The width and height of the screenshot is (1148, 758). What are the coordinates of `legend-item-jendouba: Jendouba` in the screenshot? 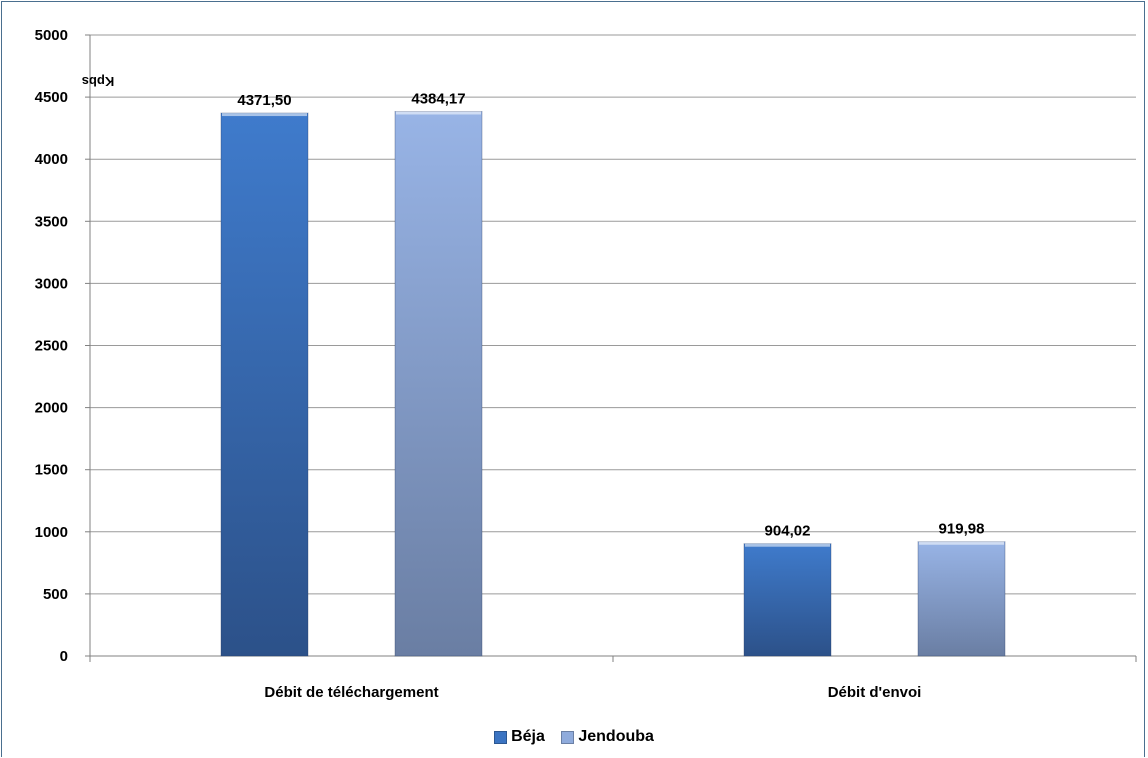 It's located at (607, 737).